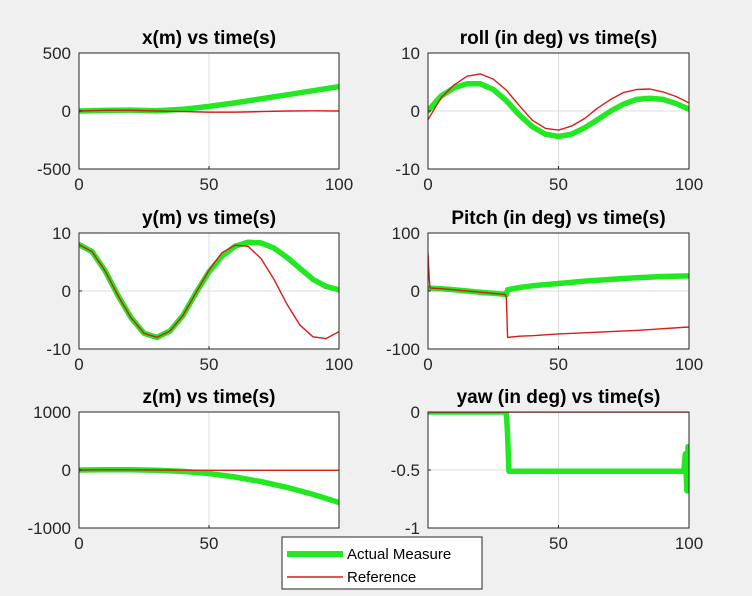 This screenshot has height=596, width=752. What do you see at coordinates (381, 577) in the screenshot?
I see `legend-reference-label: Reference` at bounding box center [381, 577].